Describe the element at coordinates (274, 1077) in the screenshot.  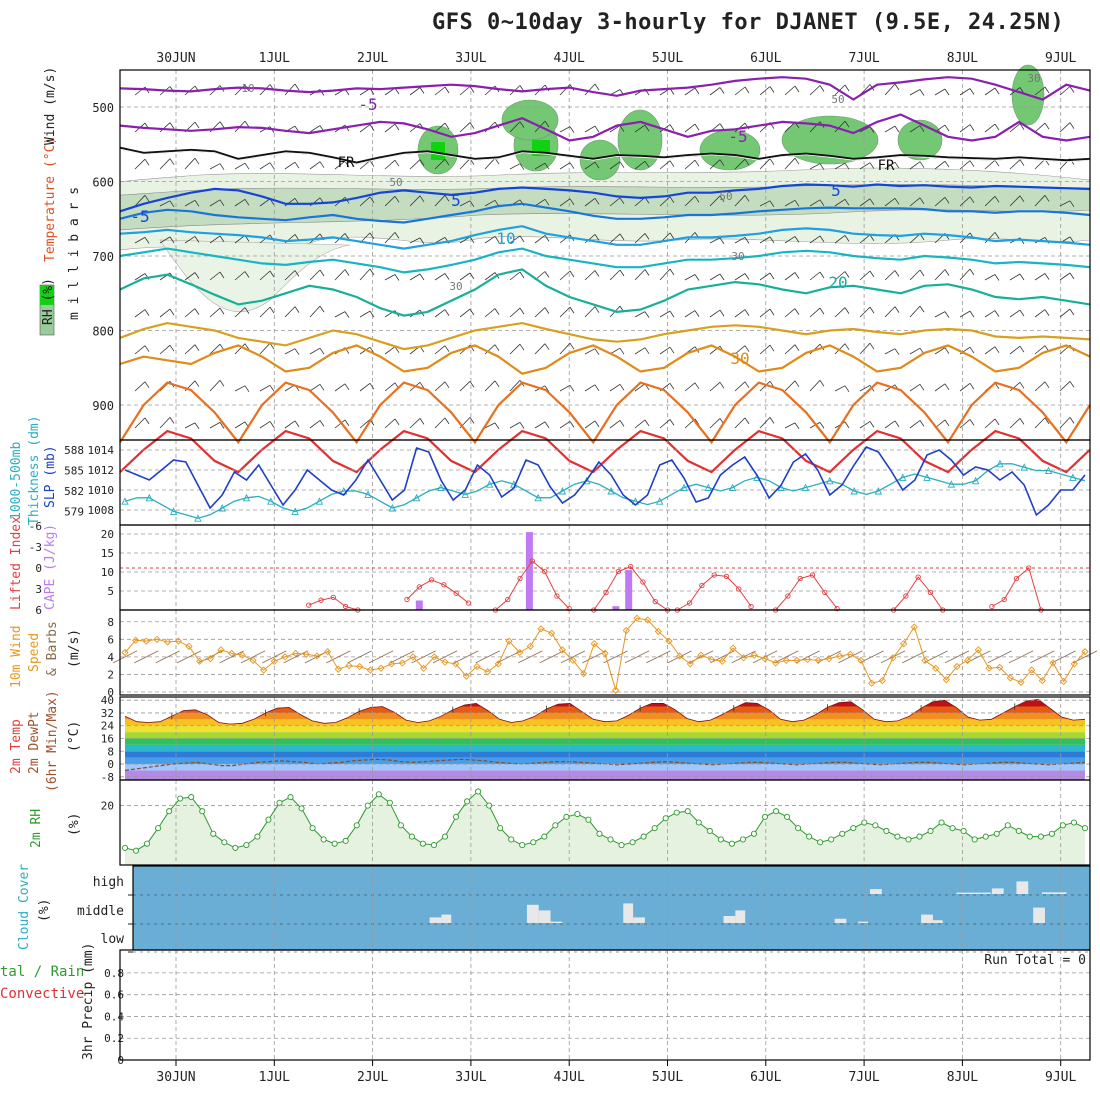
I see `date-label-bottom: 1JUL` at that location.